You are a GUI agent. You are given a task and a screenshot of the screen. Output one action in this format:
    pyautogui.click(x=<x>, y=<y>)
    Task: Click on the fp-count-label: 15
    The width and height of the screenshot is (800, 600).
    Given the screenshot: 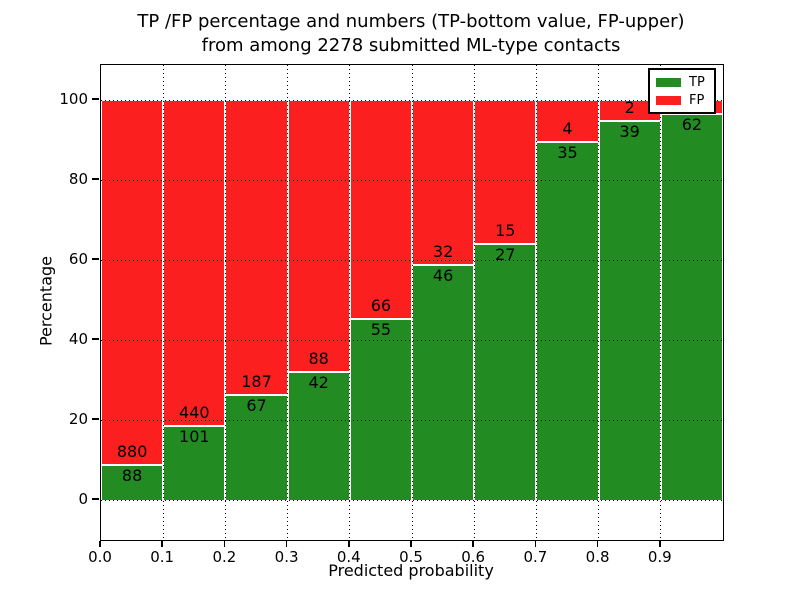 What is the action you would take?
    pyautogui.click(x=505, y=230)
    